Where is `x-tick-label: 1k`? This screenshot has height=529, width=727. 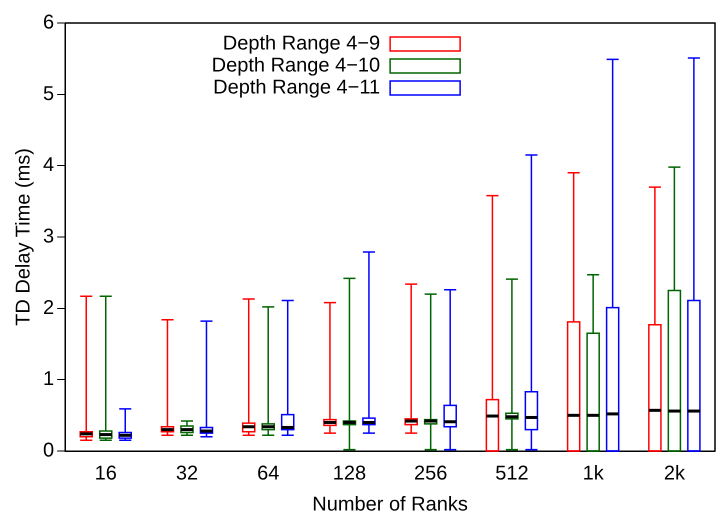 x-tick-label: 1k is located at coordinates (593, 473).